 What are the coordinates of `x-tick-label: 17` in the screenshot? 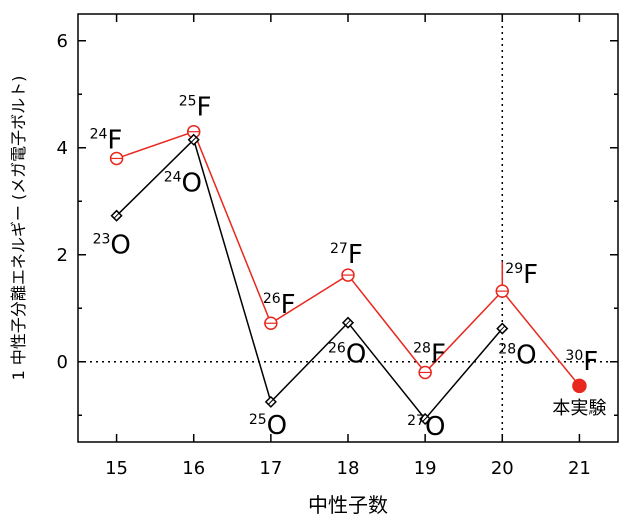 It's located at (270, 468).